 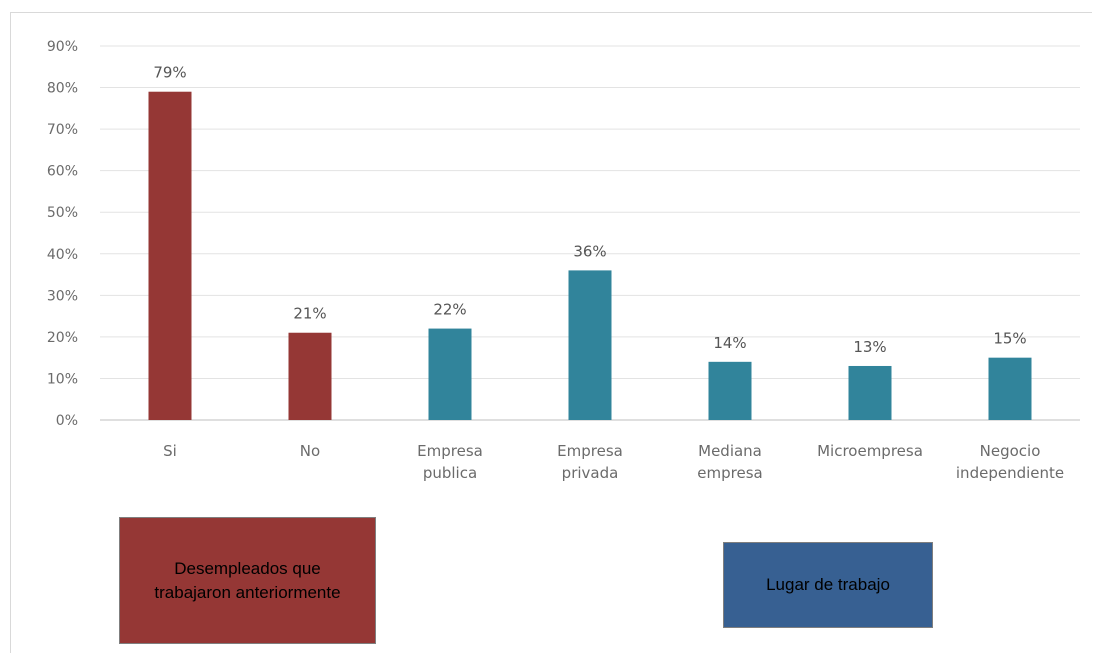 I want to click on data-label: 79%, so click(x=169, y=73).